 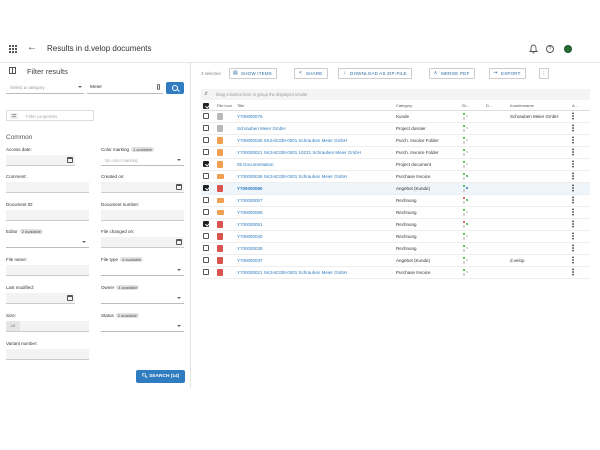 I want to click on search-input: Meier ×, so click(x=128, y=88).